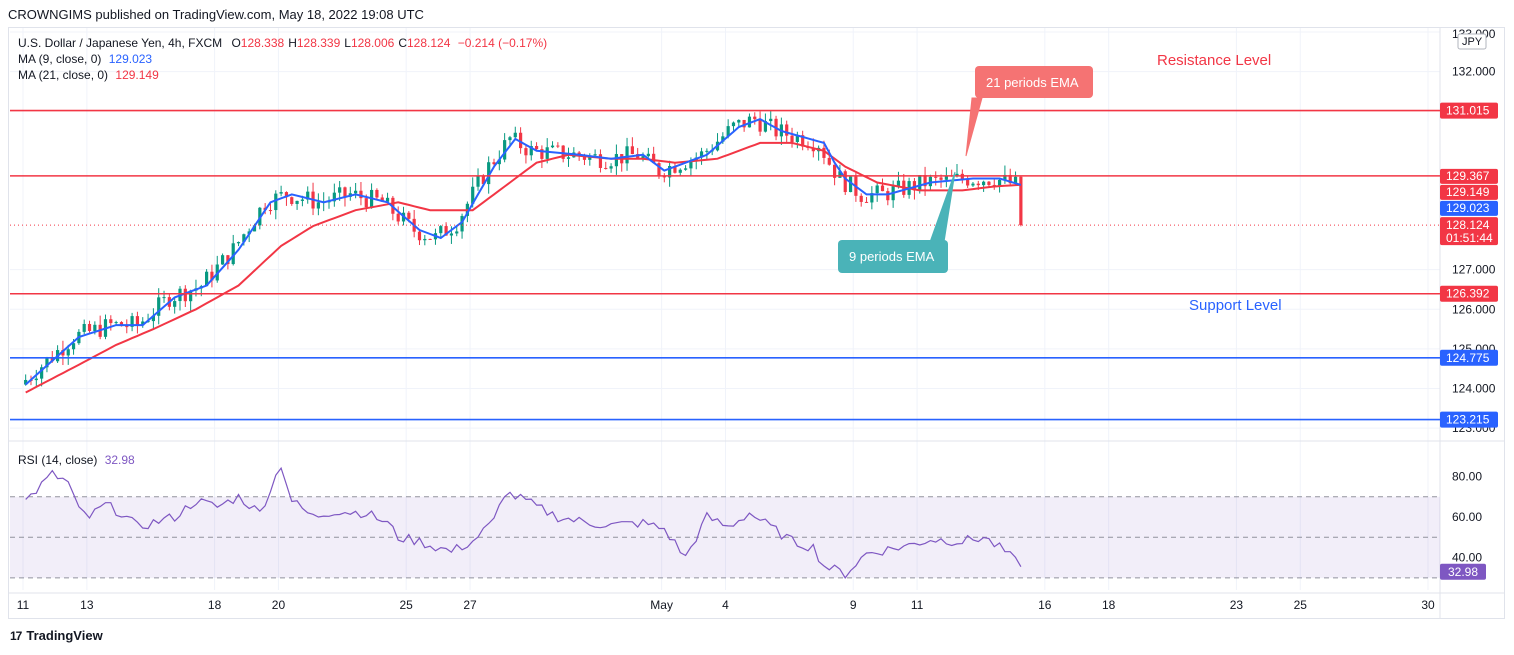 The image size is (1514, 655). What do you see at coordinates (87, 605) in the screenshot?
I see `time-tick-label: 13` at bounding box center [87, 605].